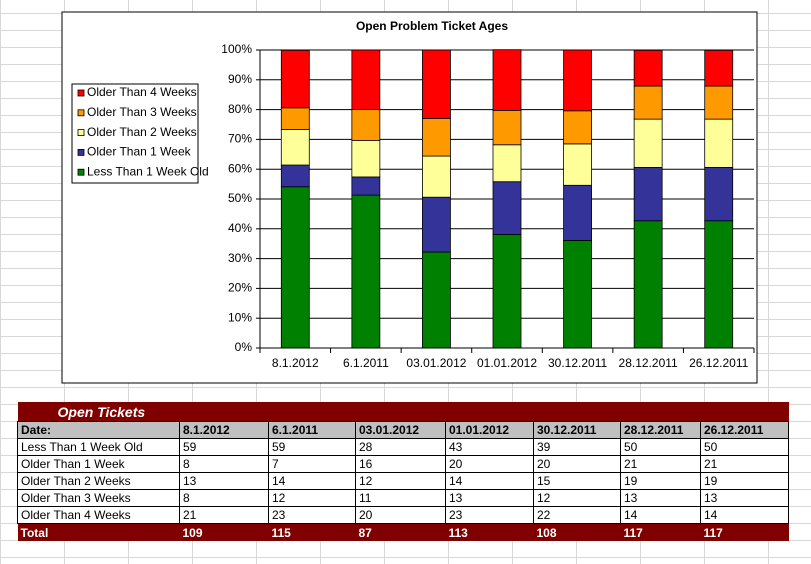 The width and height of the screenshot is (811, 564). Describe the element at coordinates (400, 430) in the screenshot. I see `cell: 03.01.2012` at that location.